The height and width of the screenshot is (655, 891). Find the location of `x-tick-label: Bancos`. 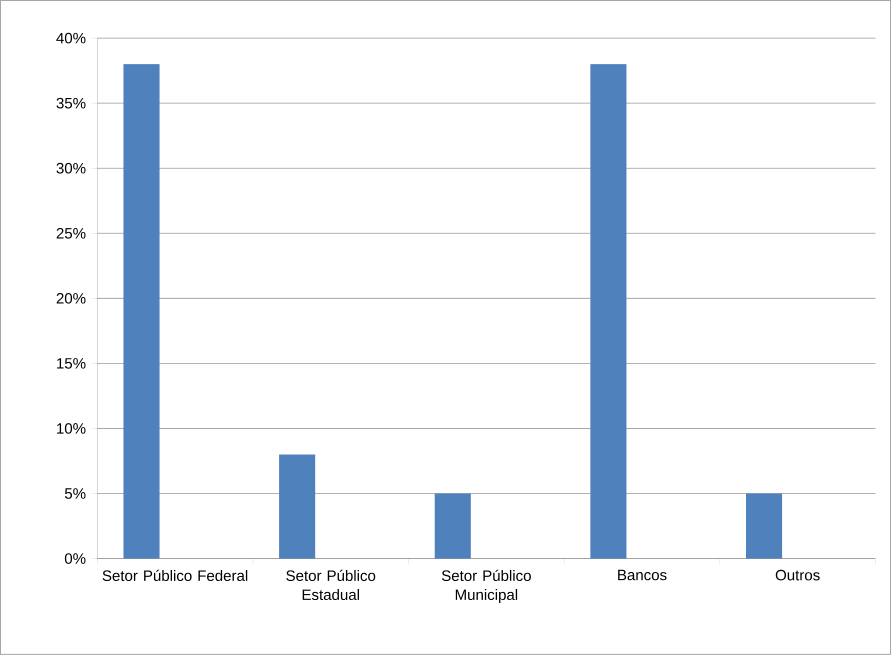

x-tick-label: Bancos is located at coordinates (642, 575).